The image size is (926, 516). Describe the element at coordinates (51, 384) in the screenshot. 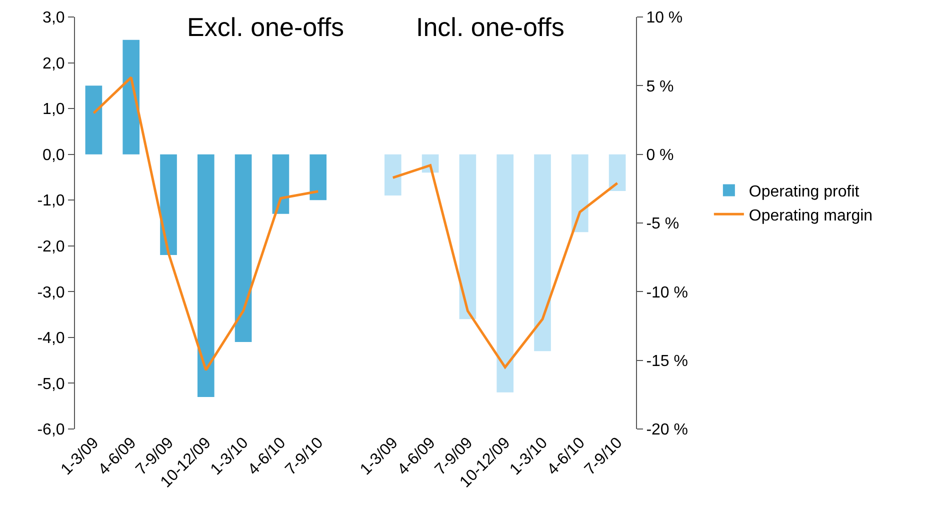

I see `y-tick-label: -5,0` at that location.